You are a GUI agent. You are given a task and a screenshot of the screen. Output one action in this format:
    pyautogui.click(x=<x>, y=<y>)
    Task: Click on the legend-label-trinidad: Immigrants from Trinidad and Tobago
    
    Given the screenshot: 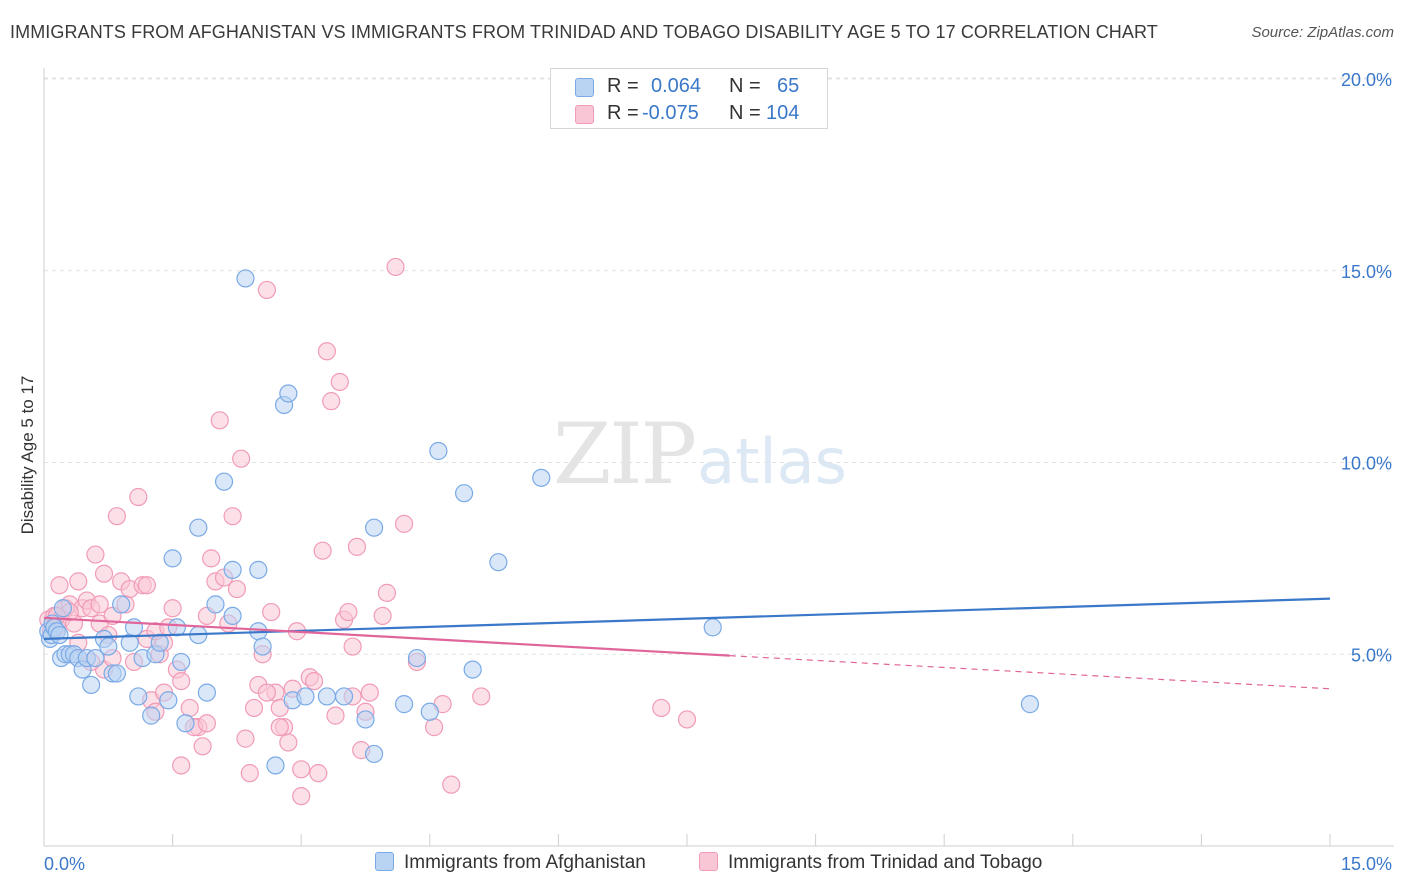 What is the action you would take?
    pyautogui.click(x=885, y=862)
    